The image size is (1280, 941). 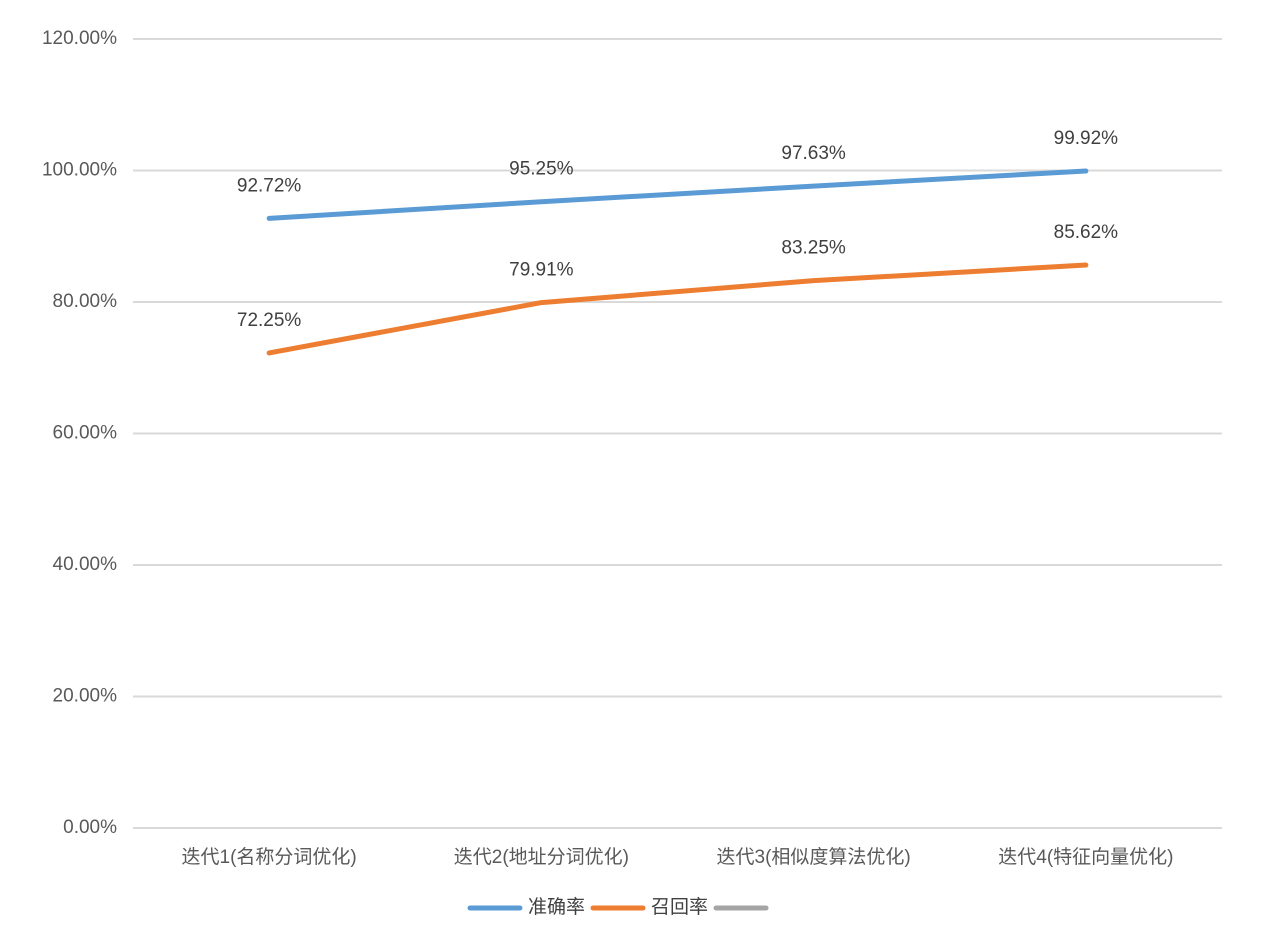 I want to click on data-label: 95.25%, so click(x=541, y=169).